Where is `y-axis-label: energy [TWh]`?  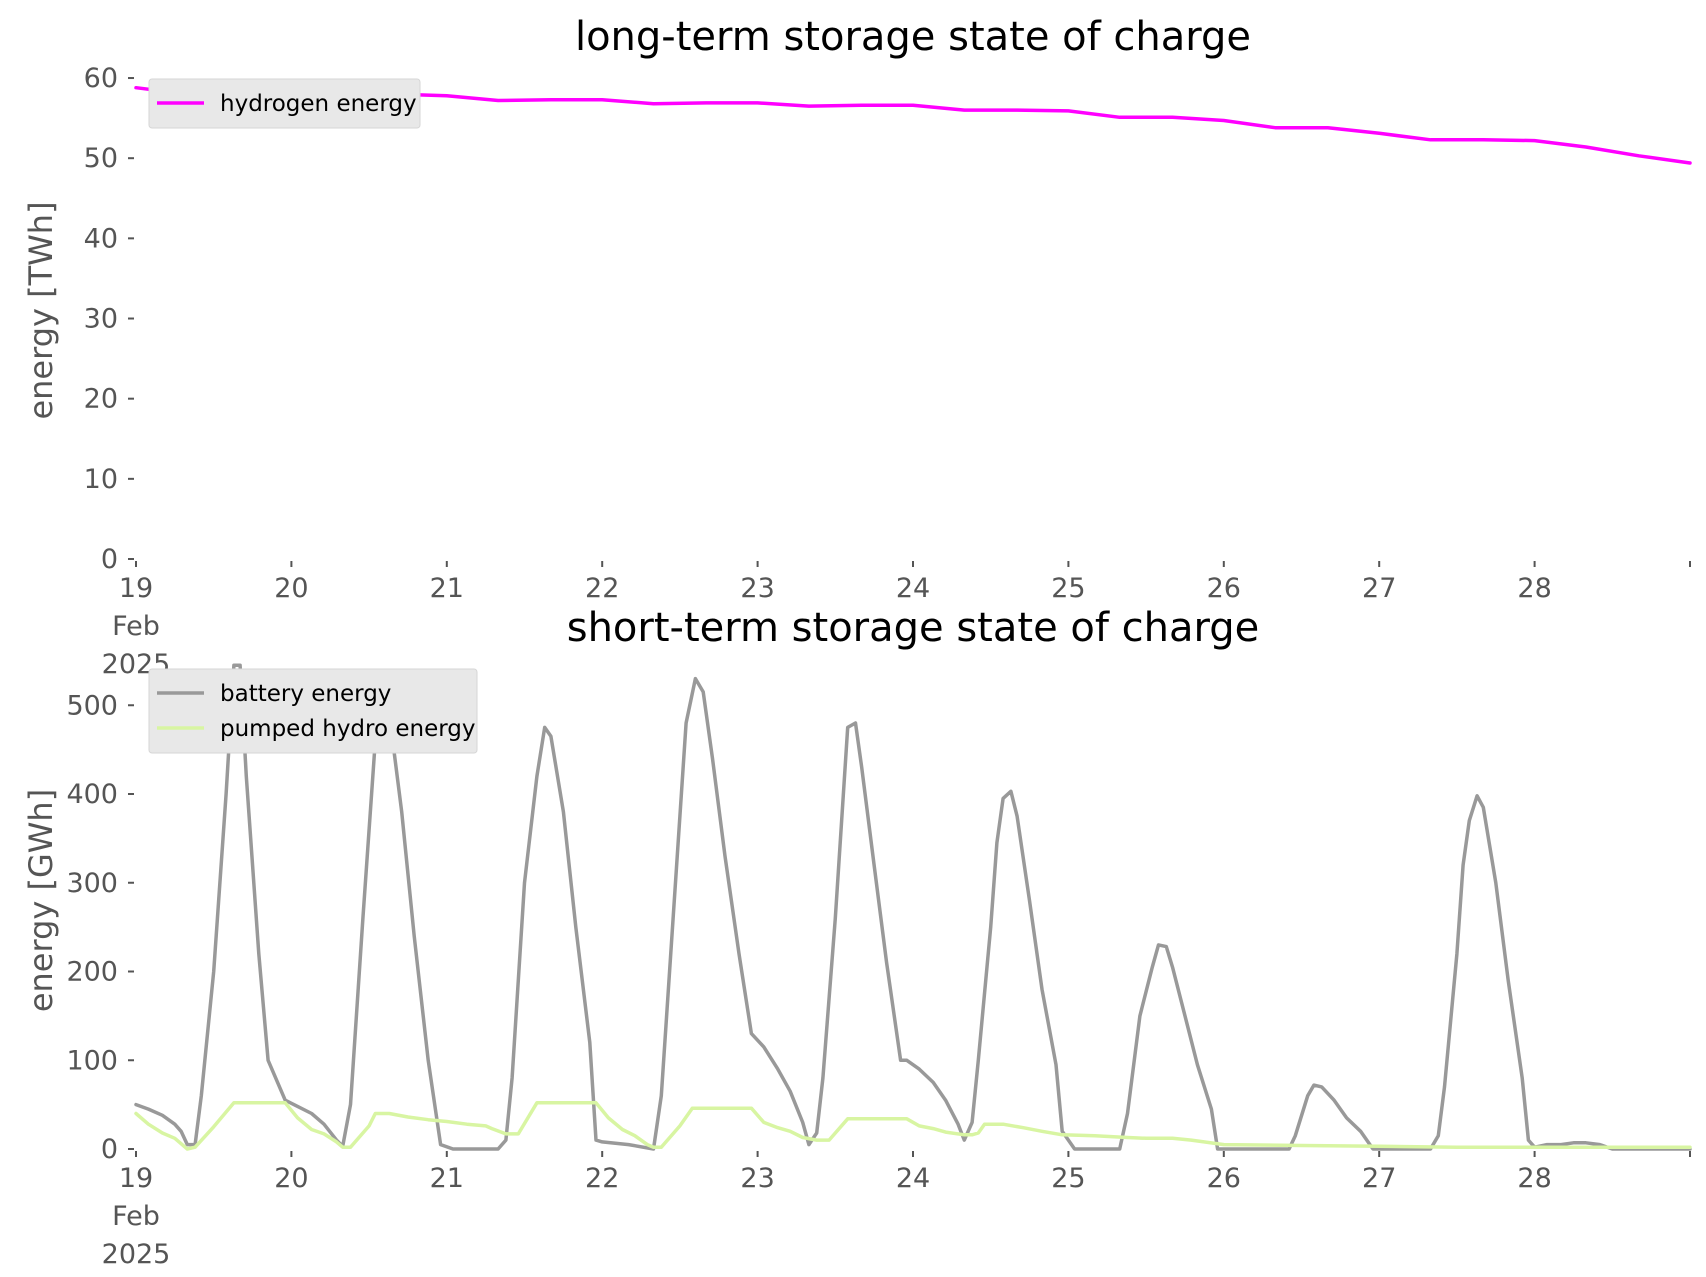
y-axis-label: energy [TWh] is located at coordinates (41, 310).